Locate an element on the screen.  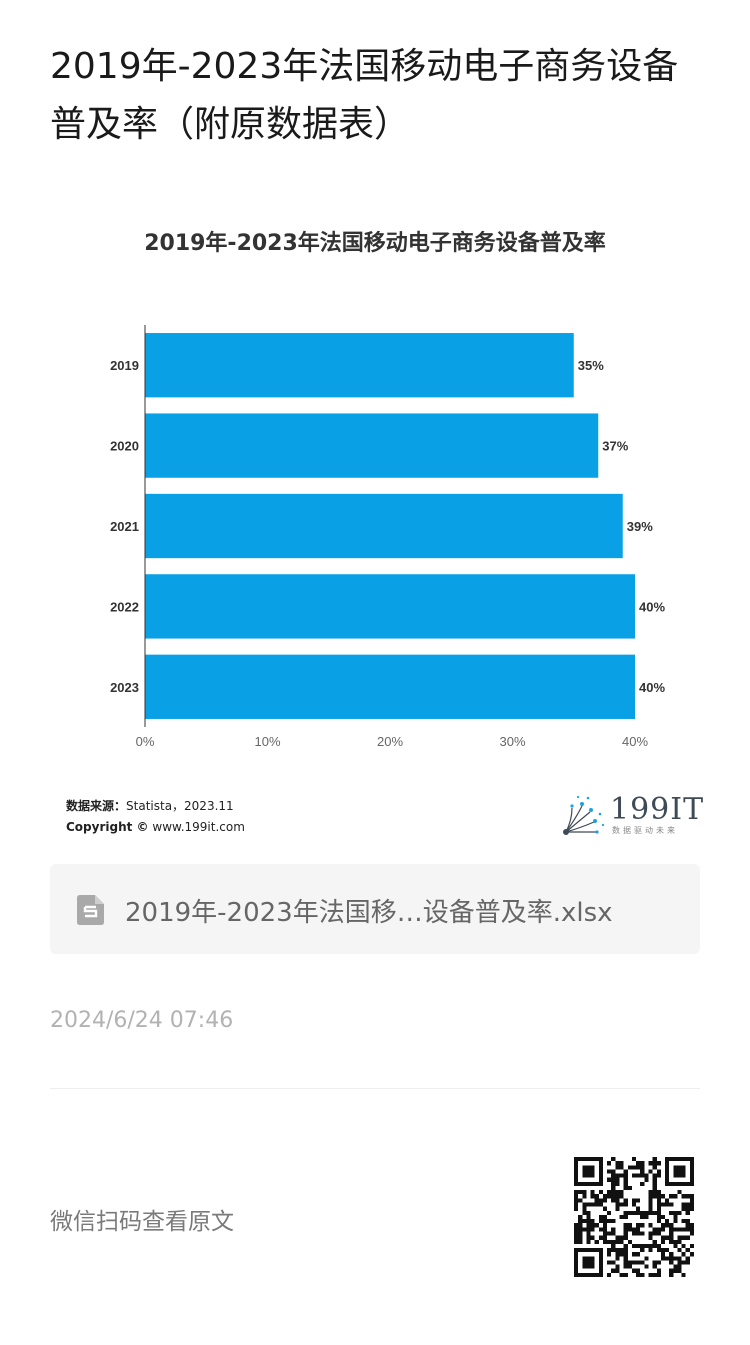
copyright-label: Copyright © is located at coordinates (107, 827).